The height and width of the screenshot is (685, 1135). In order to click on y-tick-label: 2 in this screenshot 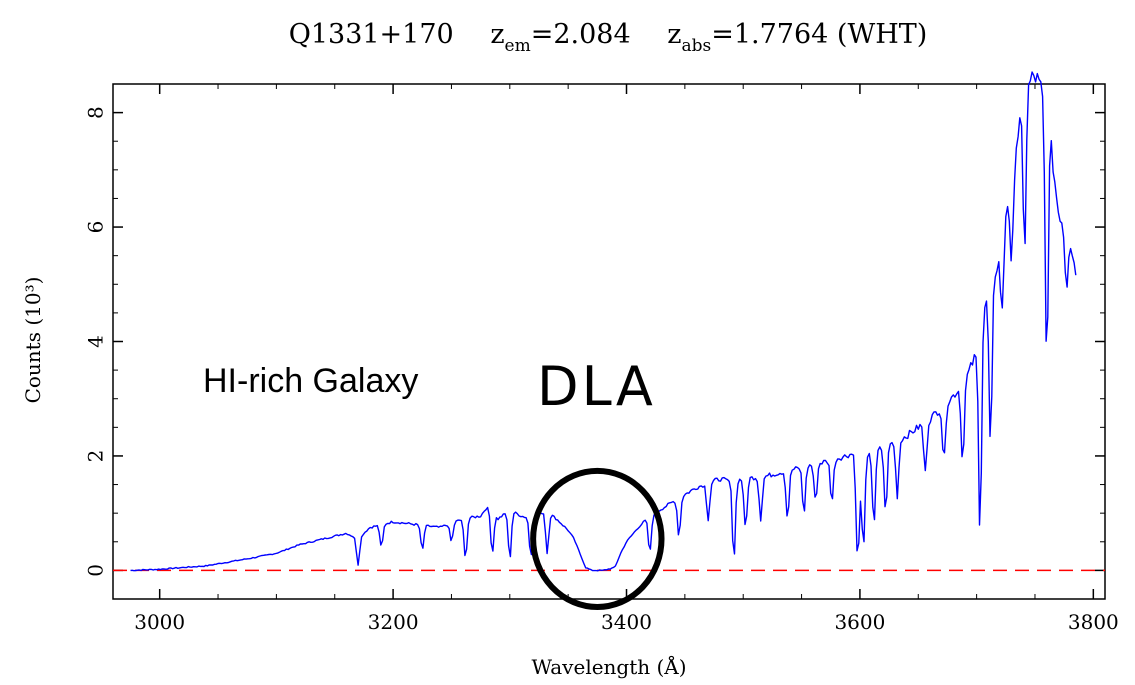, I will do `click(96, 456)`.